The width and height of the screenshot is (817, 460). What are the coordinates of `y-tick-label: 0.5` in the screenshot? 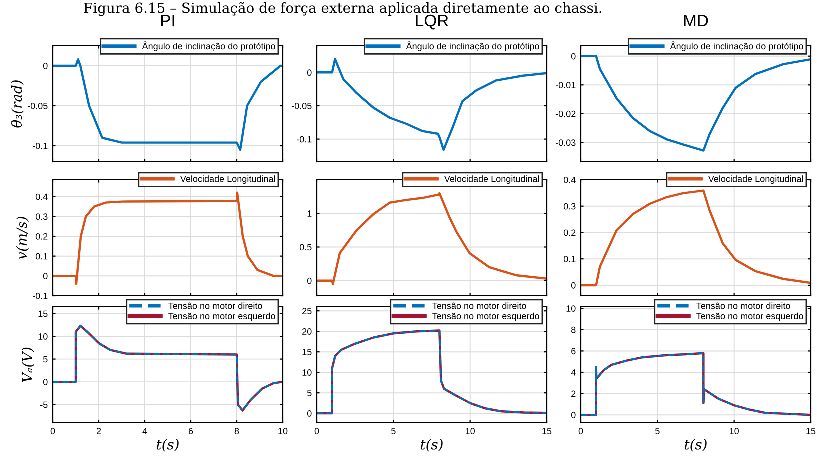 It's located at (306, 247).